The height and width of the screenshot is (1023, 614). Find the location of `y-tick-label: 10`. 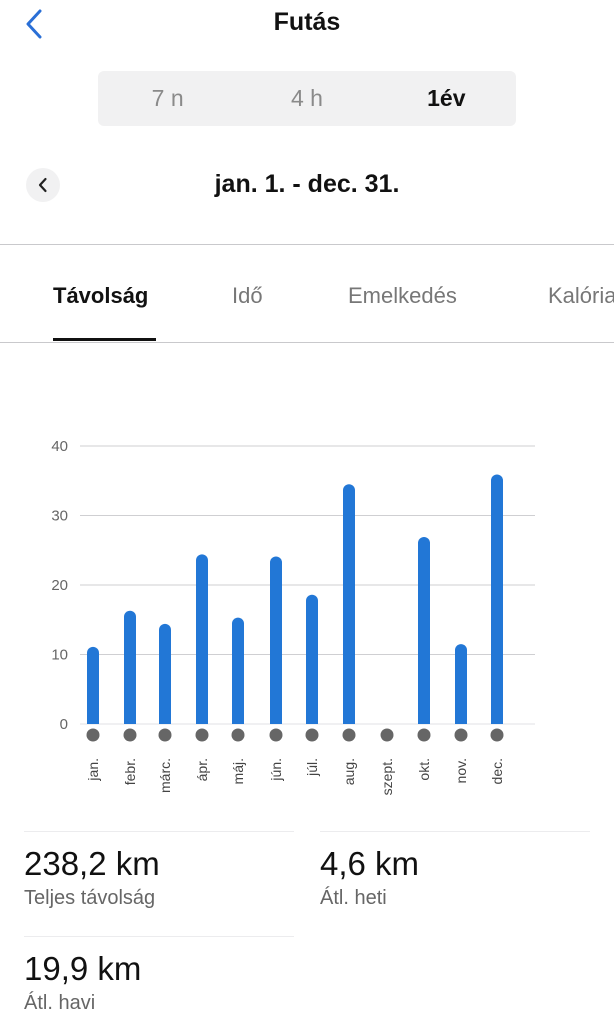

y-tick-label: 10 is located at coordinates (59, 655).